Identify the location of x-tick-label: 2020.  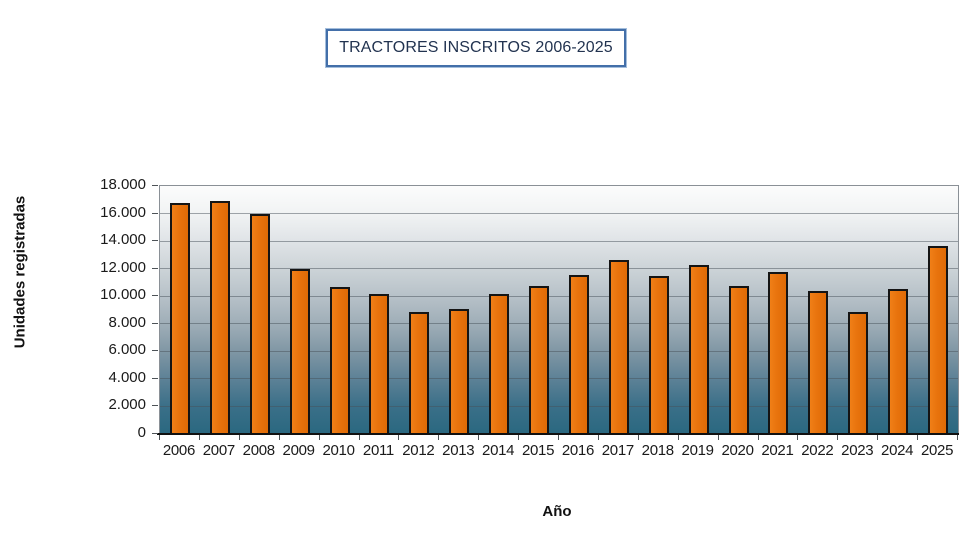
(737, 450).